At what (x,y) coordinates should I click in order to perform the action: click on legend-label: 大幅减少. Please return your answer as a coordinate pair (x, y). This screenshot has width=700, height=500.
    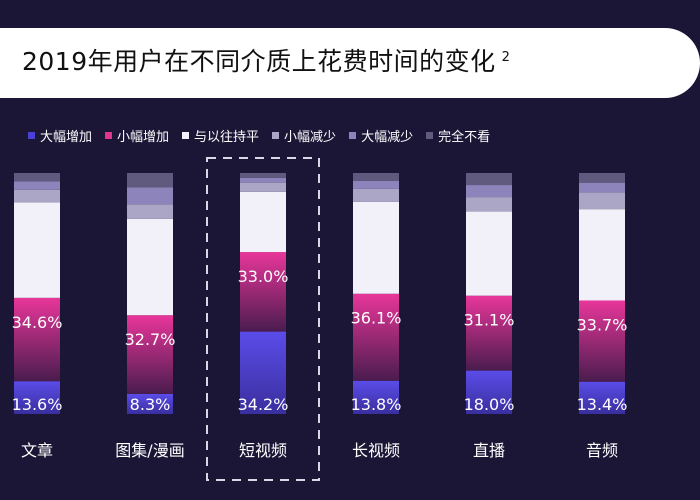
    Looking at the image, I should click on (387, 137).